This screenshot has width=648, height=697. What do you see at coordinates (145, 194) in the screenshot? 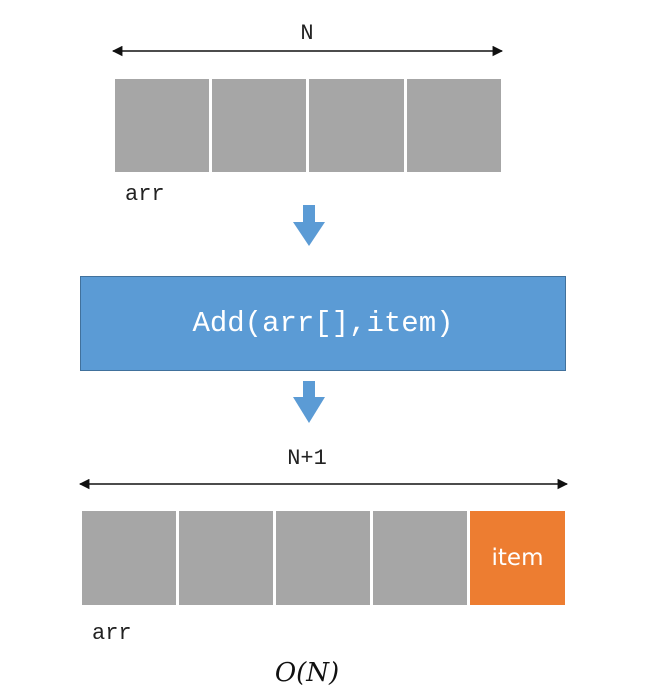
I see `top-array-name-label: arr` at bounding box center [145, 194].